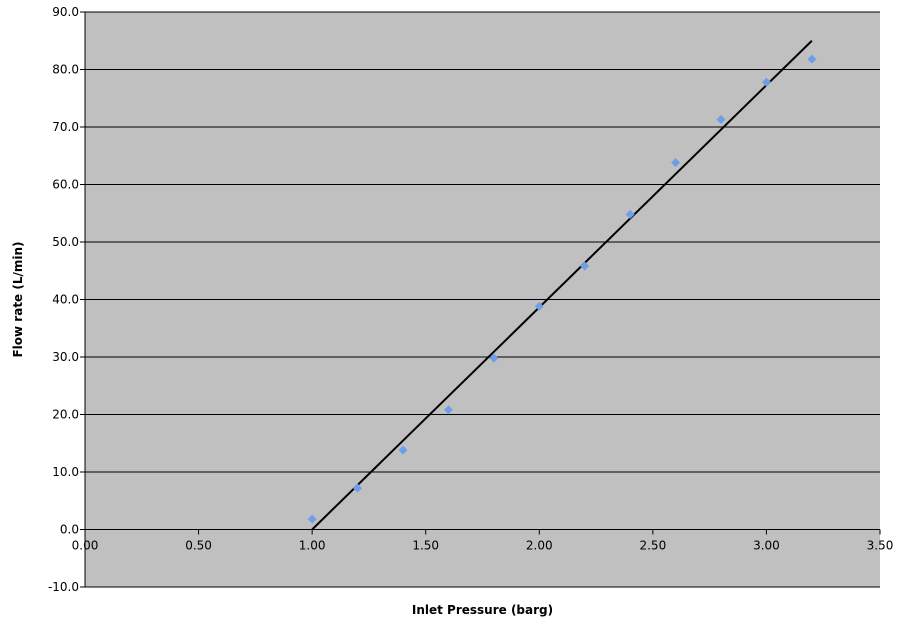 The image size is (904, 629). I want to click on x-tick-label: 0.00, so click(85, 546).